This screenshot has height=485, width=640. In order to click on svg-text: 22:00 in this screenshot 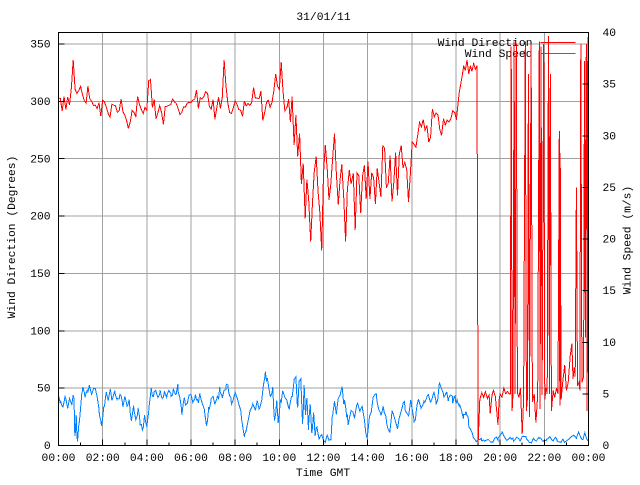, I will do `click(544, 459)`.